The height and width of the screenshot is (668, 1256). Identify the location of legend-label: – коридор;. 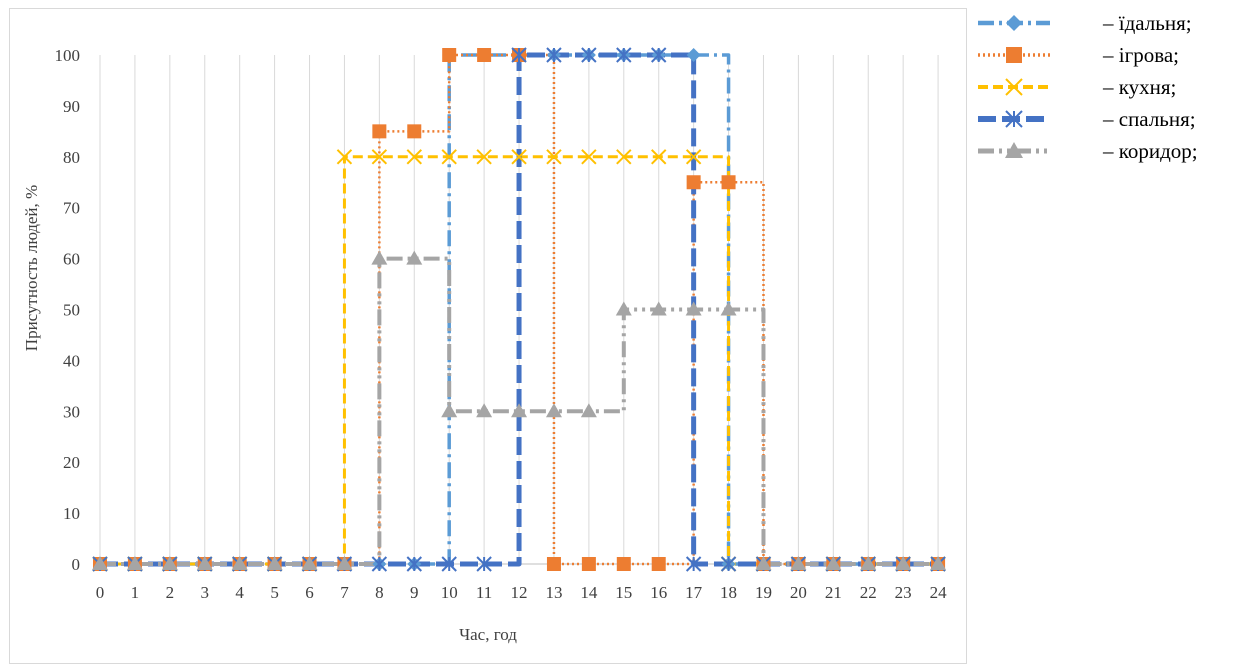
(1150, 151).